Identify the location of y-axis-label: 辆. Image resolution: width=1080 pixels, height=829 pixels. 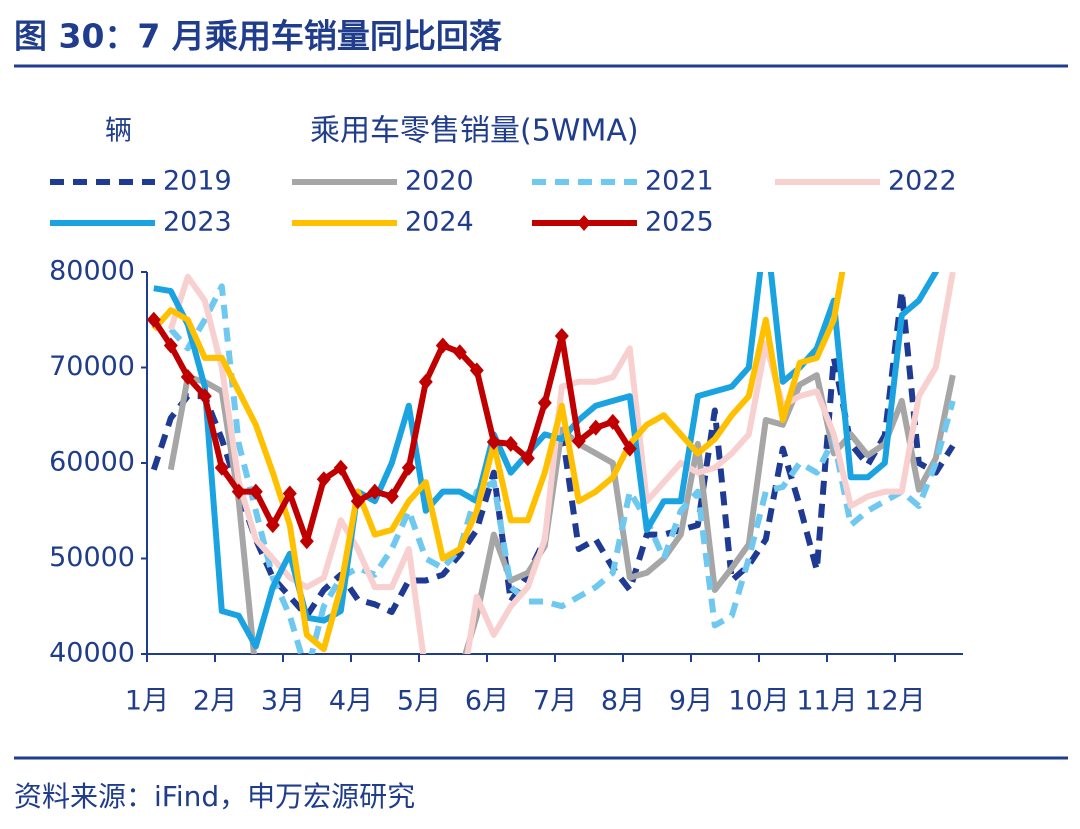
(118, 131).